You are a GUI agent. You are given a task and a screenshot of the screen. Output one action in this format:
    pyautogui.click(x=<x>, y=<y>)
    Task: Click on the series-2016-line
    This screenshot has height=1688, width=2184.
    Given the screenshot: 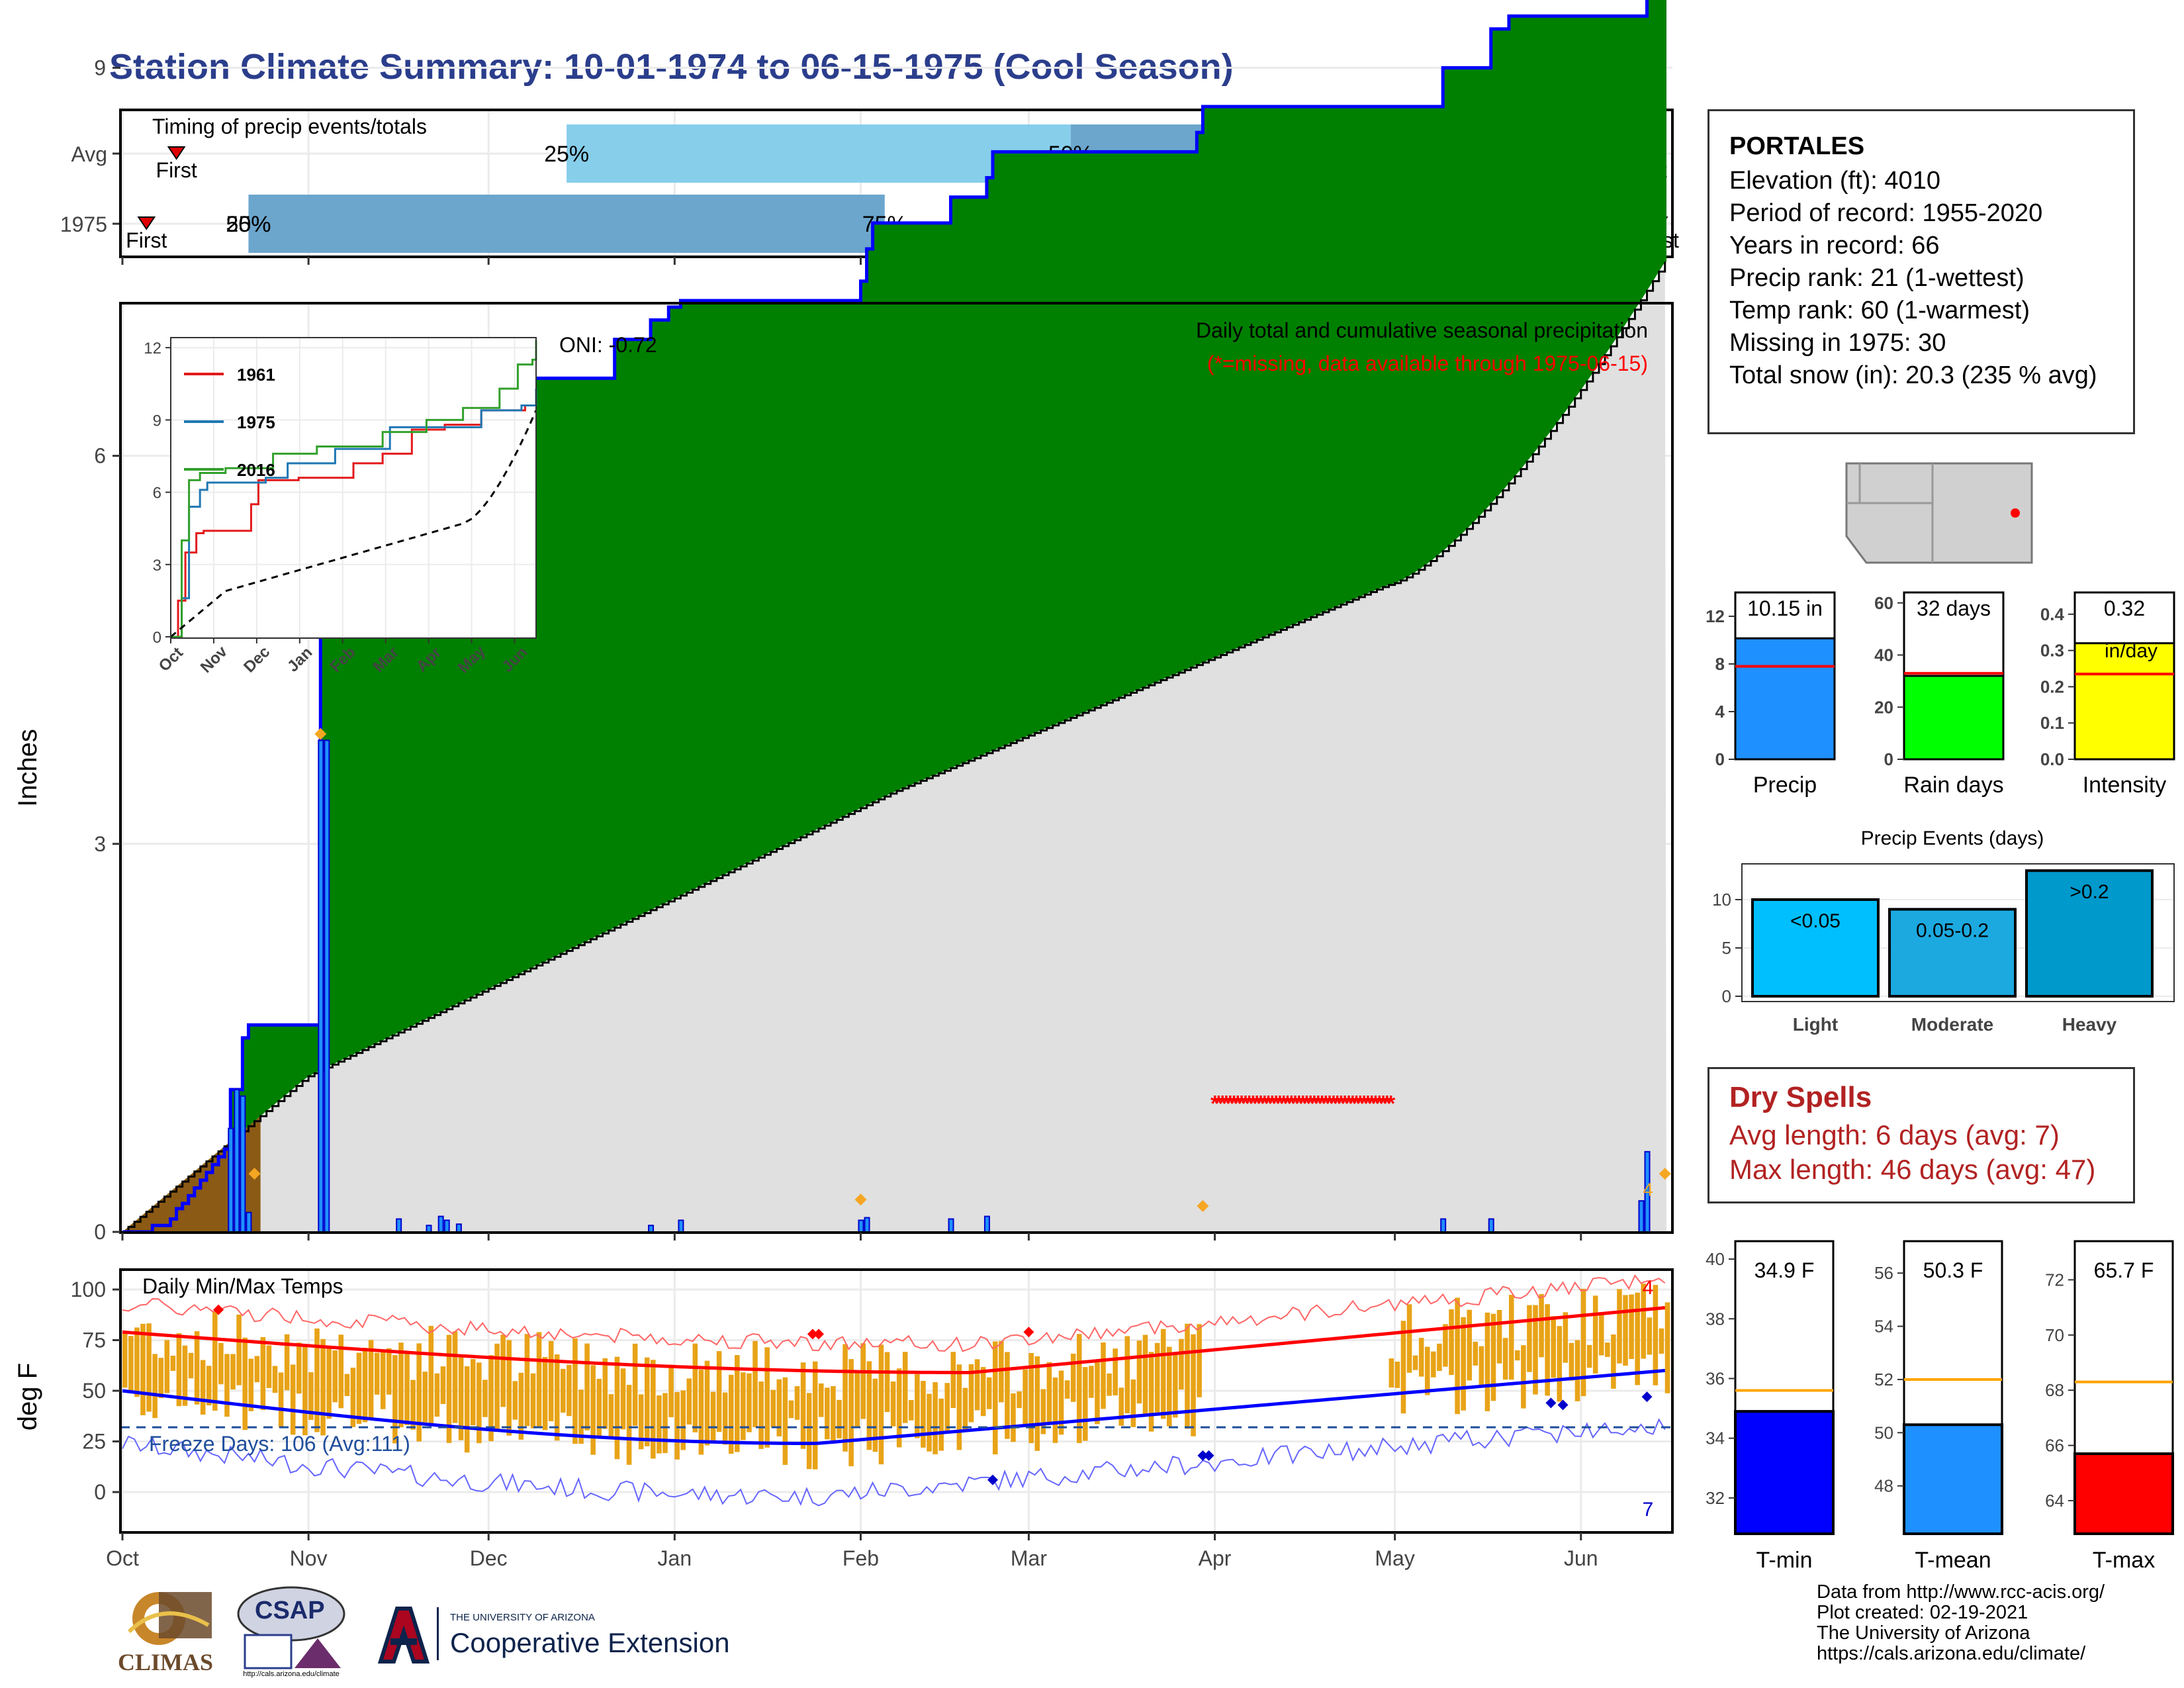 What is the action you would take?
    pyautogui.click(x=354, y=489)
    